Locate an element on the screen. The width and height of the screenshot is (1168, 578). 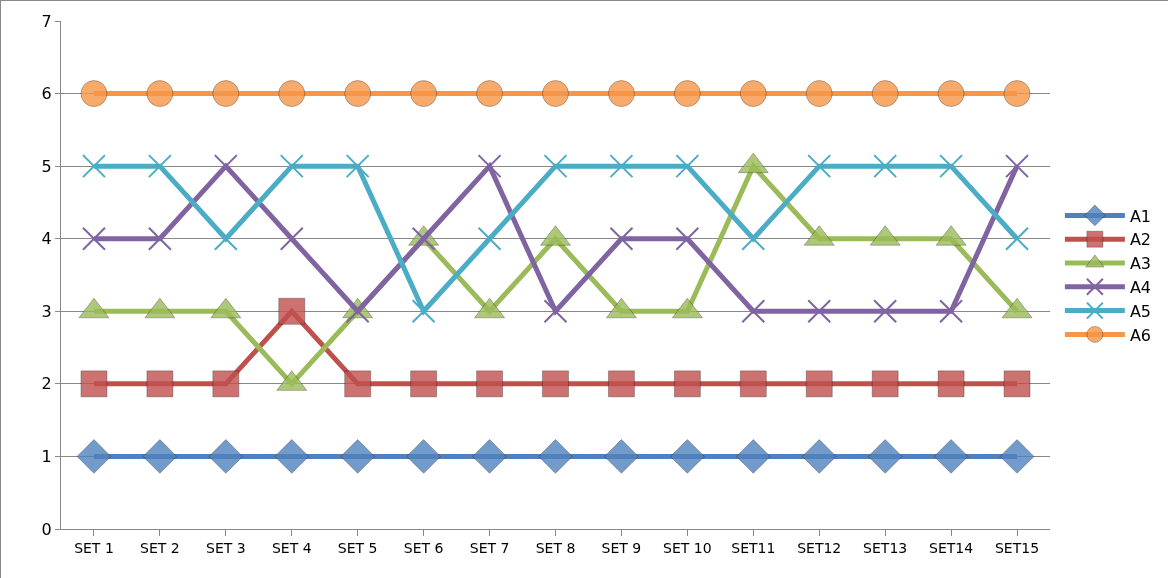
y-tick-label: 4 is located at coordinates (46, 239).